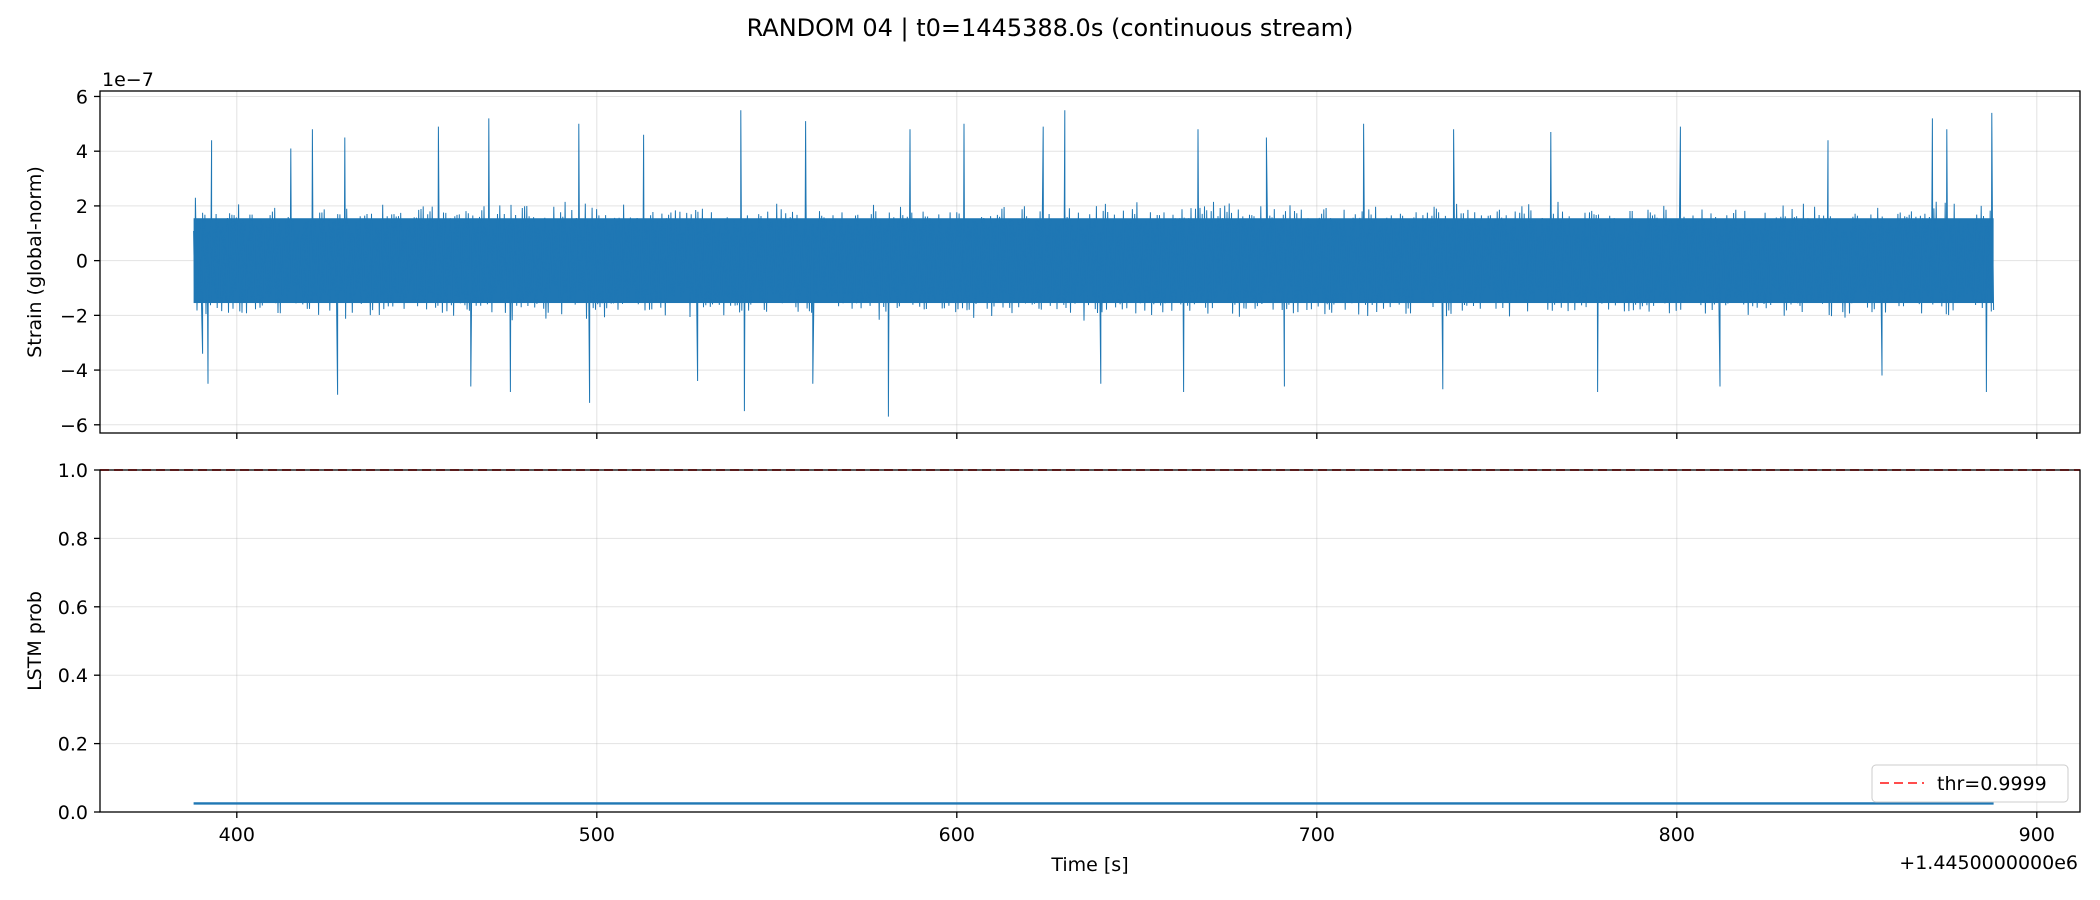 This screenshot has width=2100, height=900. What do you see at coordinates (35, 641) in the screenshot?
I see `probability-y-axis-label: LSTM prob` at bounding box center [35, 641].